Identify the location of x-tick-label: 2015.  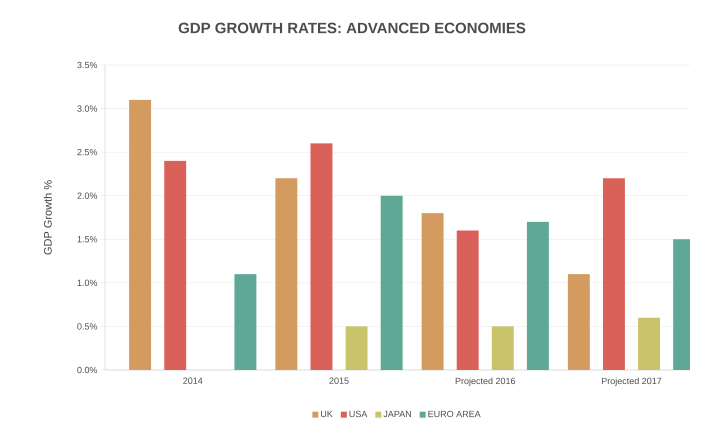
(339, 381).